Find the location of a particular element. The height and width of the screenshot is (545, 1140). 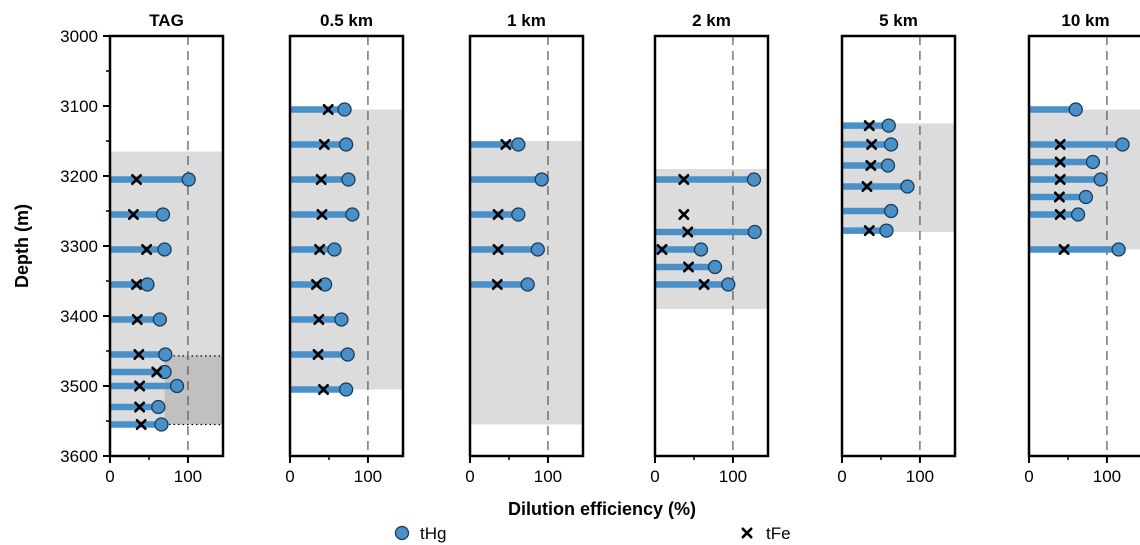

y-tick-label: 3500 is located at coordinates (79, 386).